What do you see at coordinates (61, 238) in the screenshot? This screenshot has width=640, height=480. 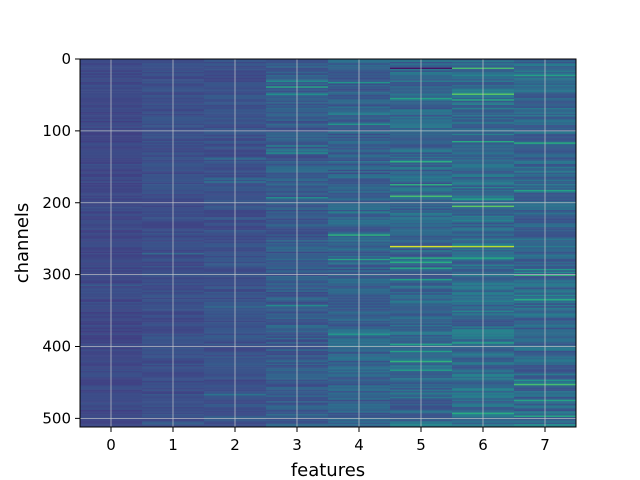 I see `y-axis-ticks: 0 100 200 300 400 500` at bounding box center [61, 238].